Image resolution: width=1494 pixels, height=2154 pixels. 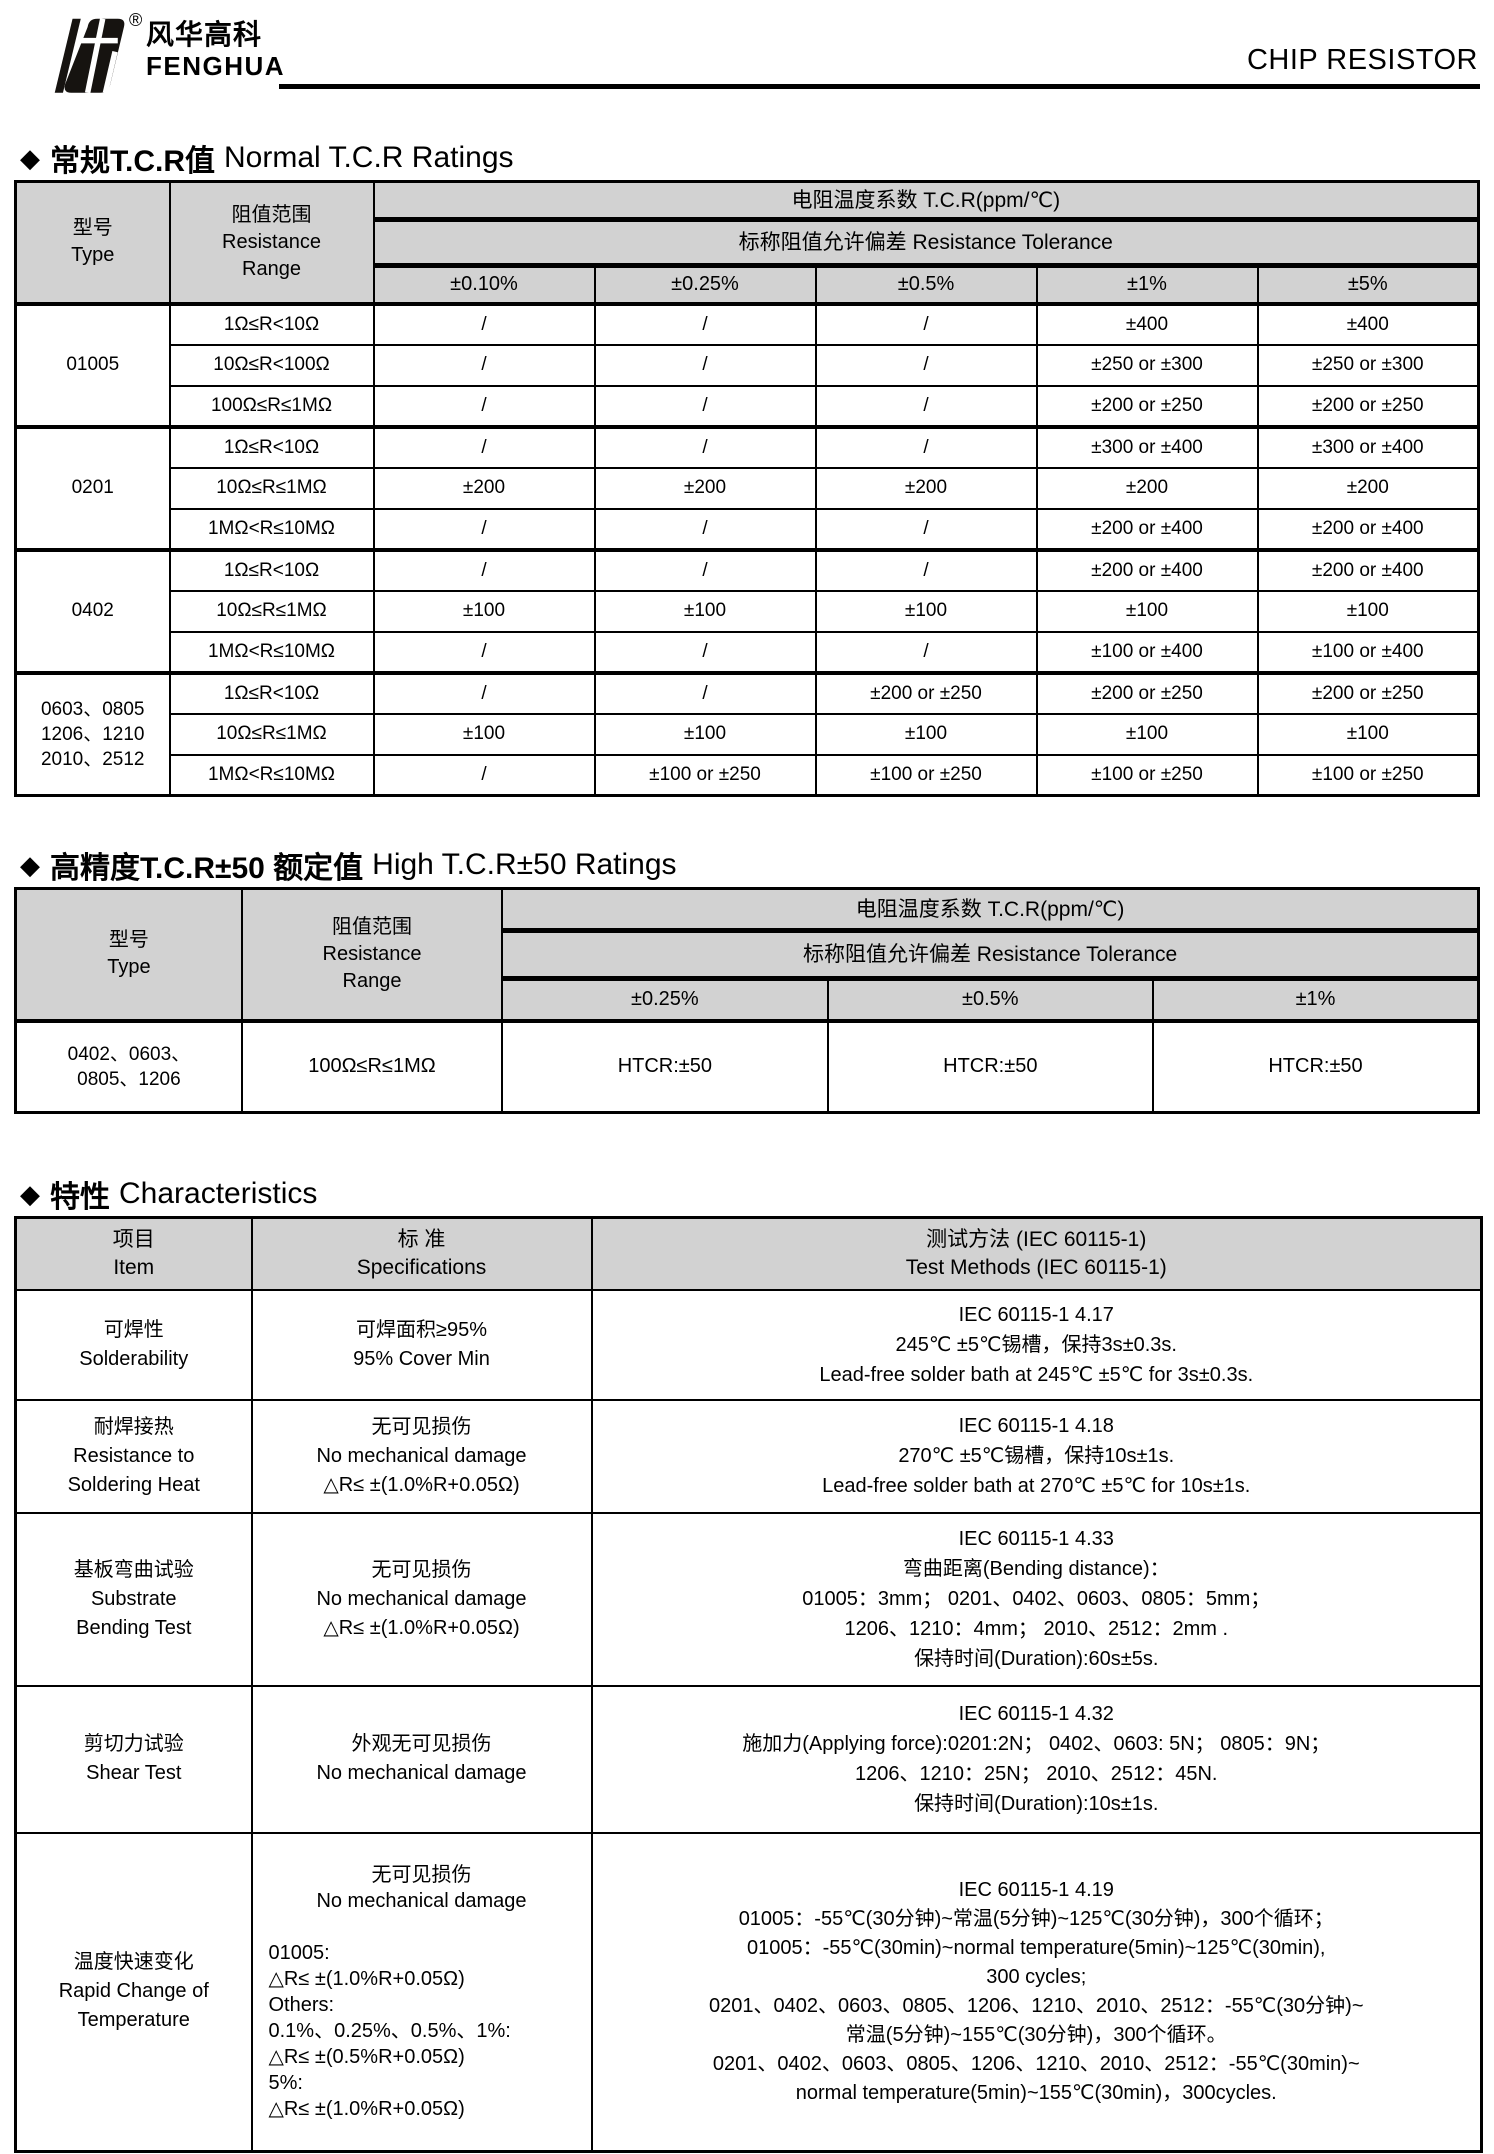 I want to click on col-header-tcr: 电阻温度系数 T.C.R(ppm/℃), so click(x=926, y=201).